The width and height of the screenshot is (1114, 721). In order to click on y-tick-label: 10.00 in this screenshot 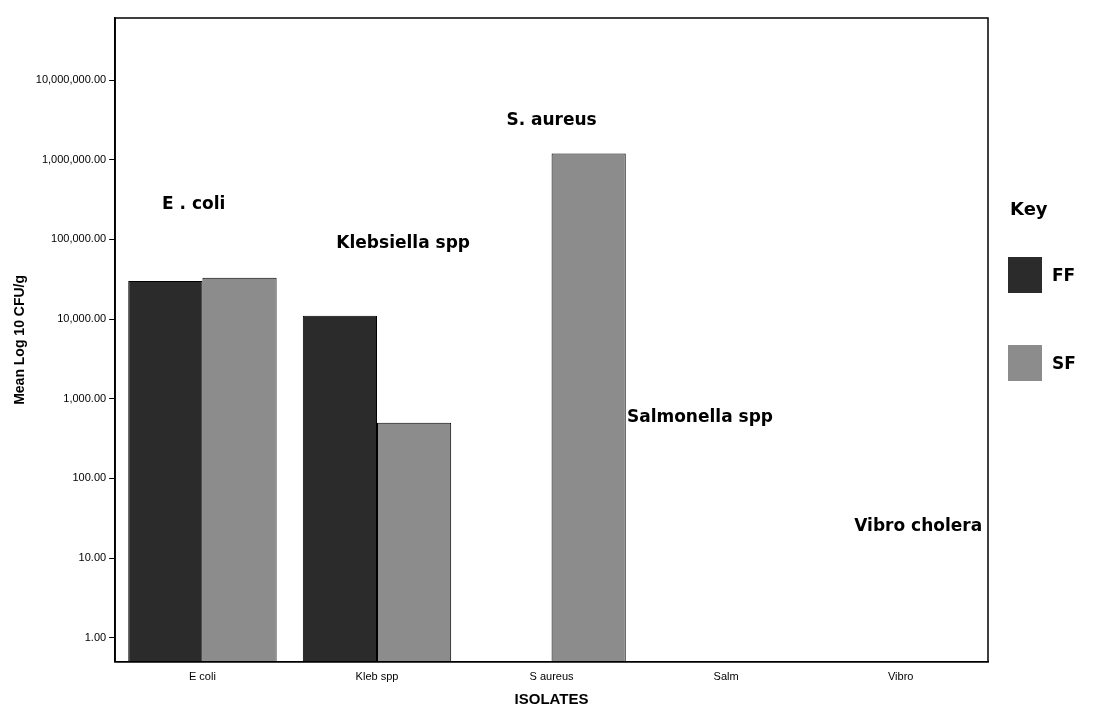, I will do `click(92, 557)`.